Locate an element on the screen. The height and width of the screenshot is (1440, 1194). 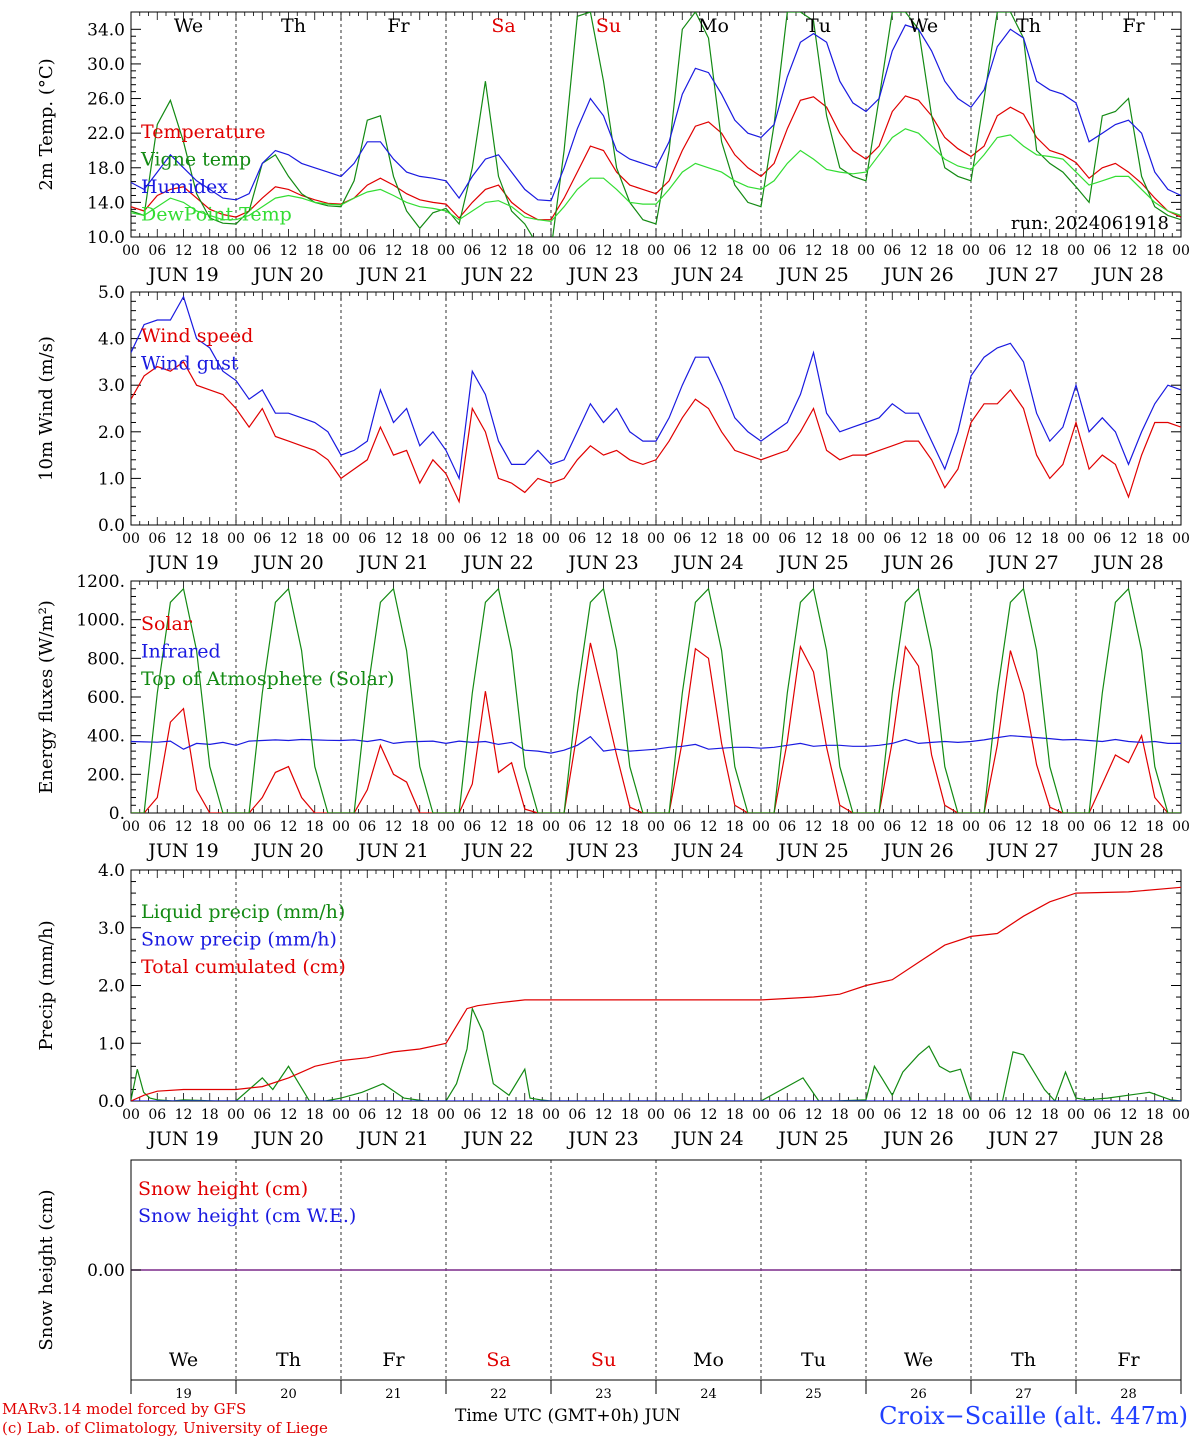
weekday-label: Fr is located at coordinates (393, 1360).